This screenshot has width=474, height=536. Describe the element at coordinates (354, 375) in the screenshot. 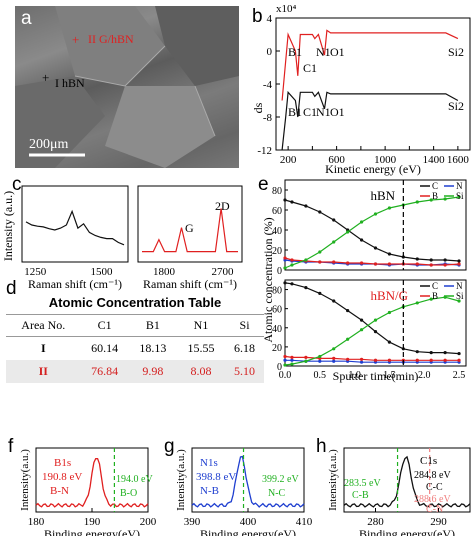

I see `x-tick-label-e: 1.0` at that location.